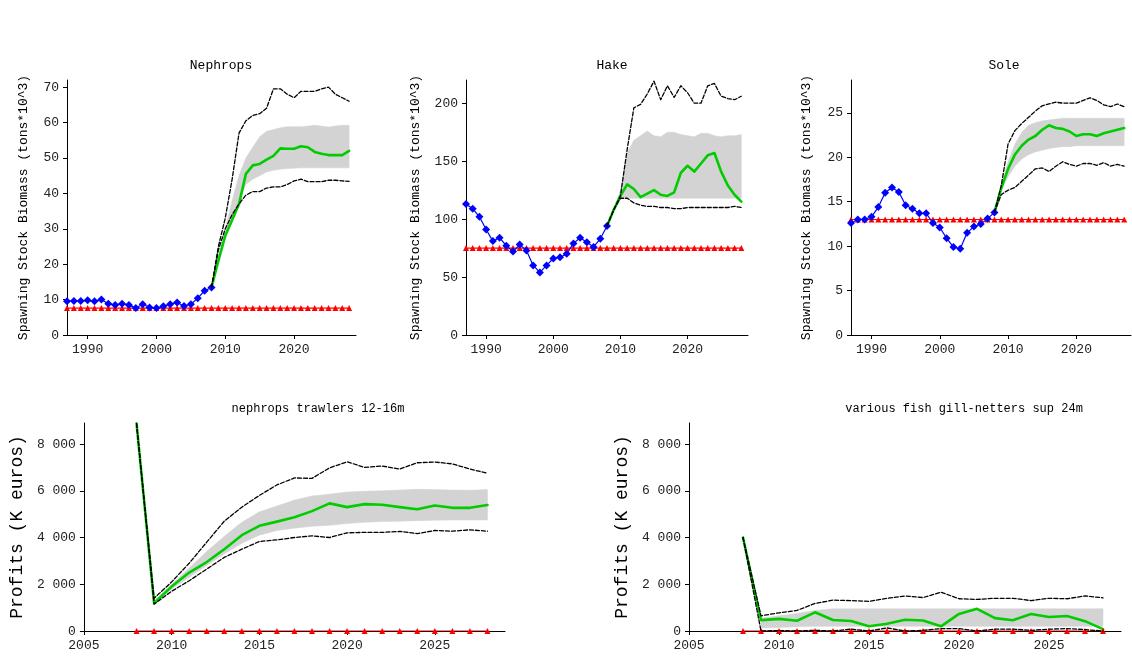  I want to click on y-tick-label: 15, so click(835, 202).